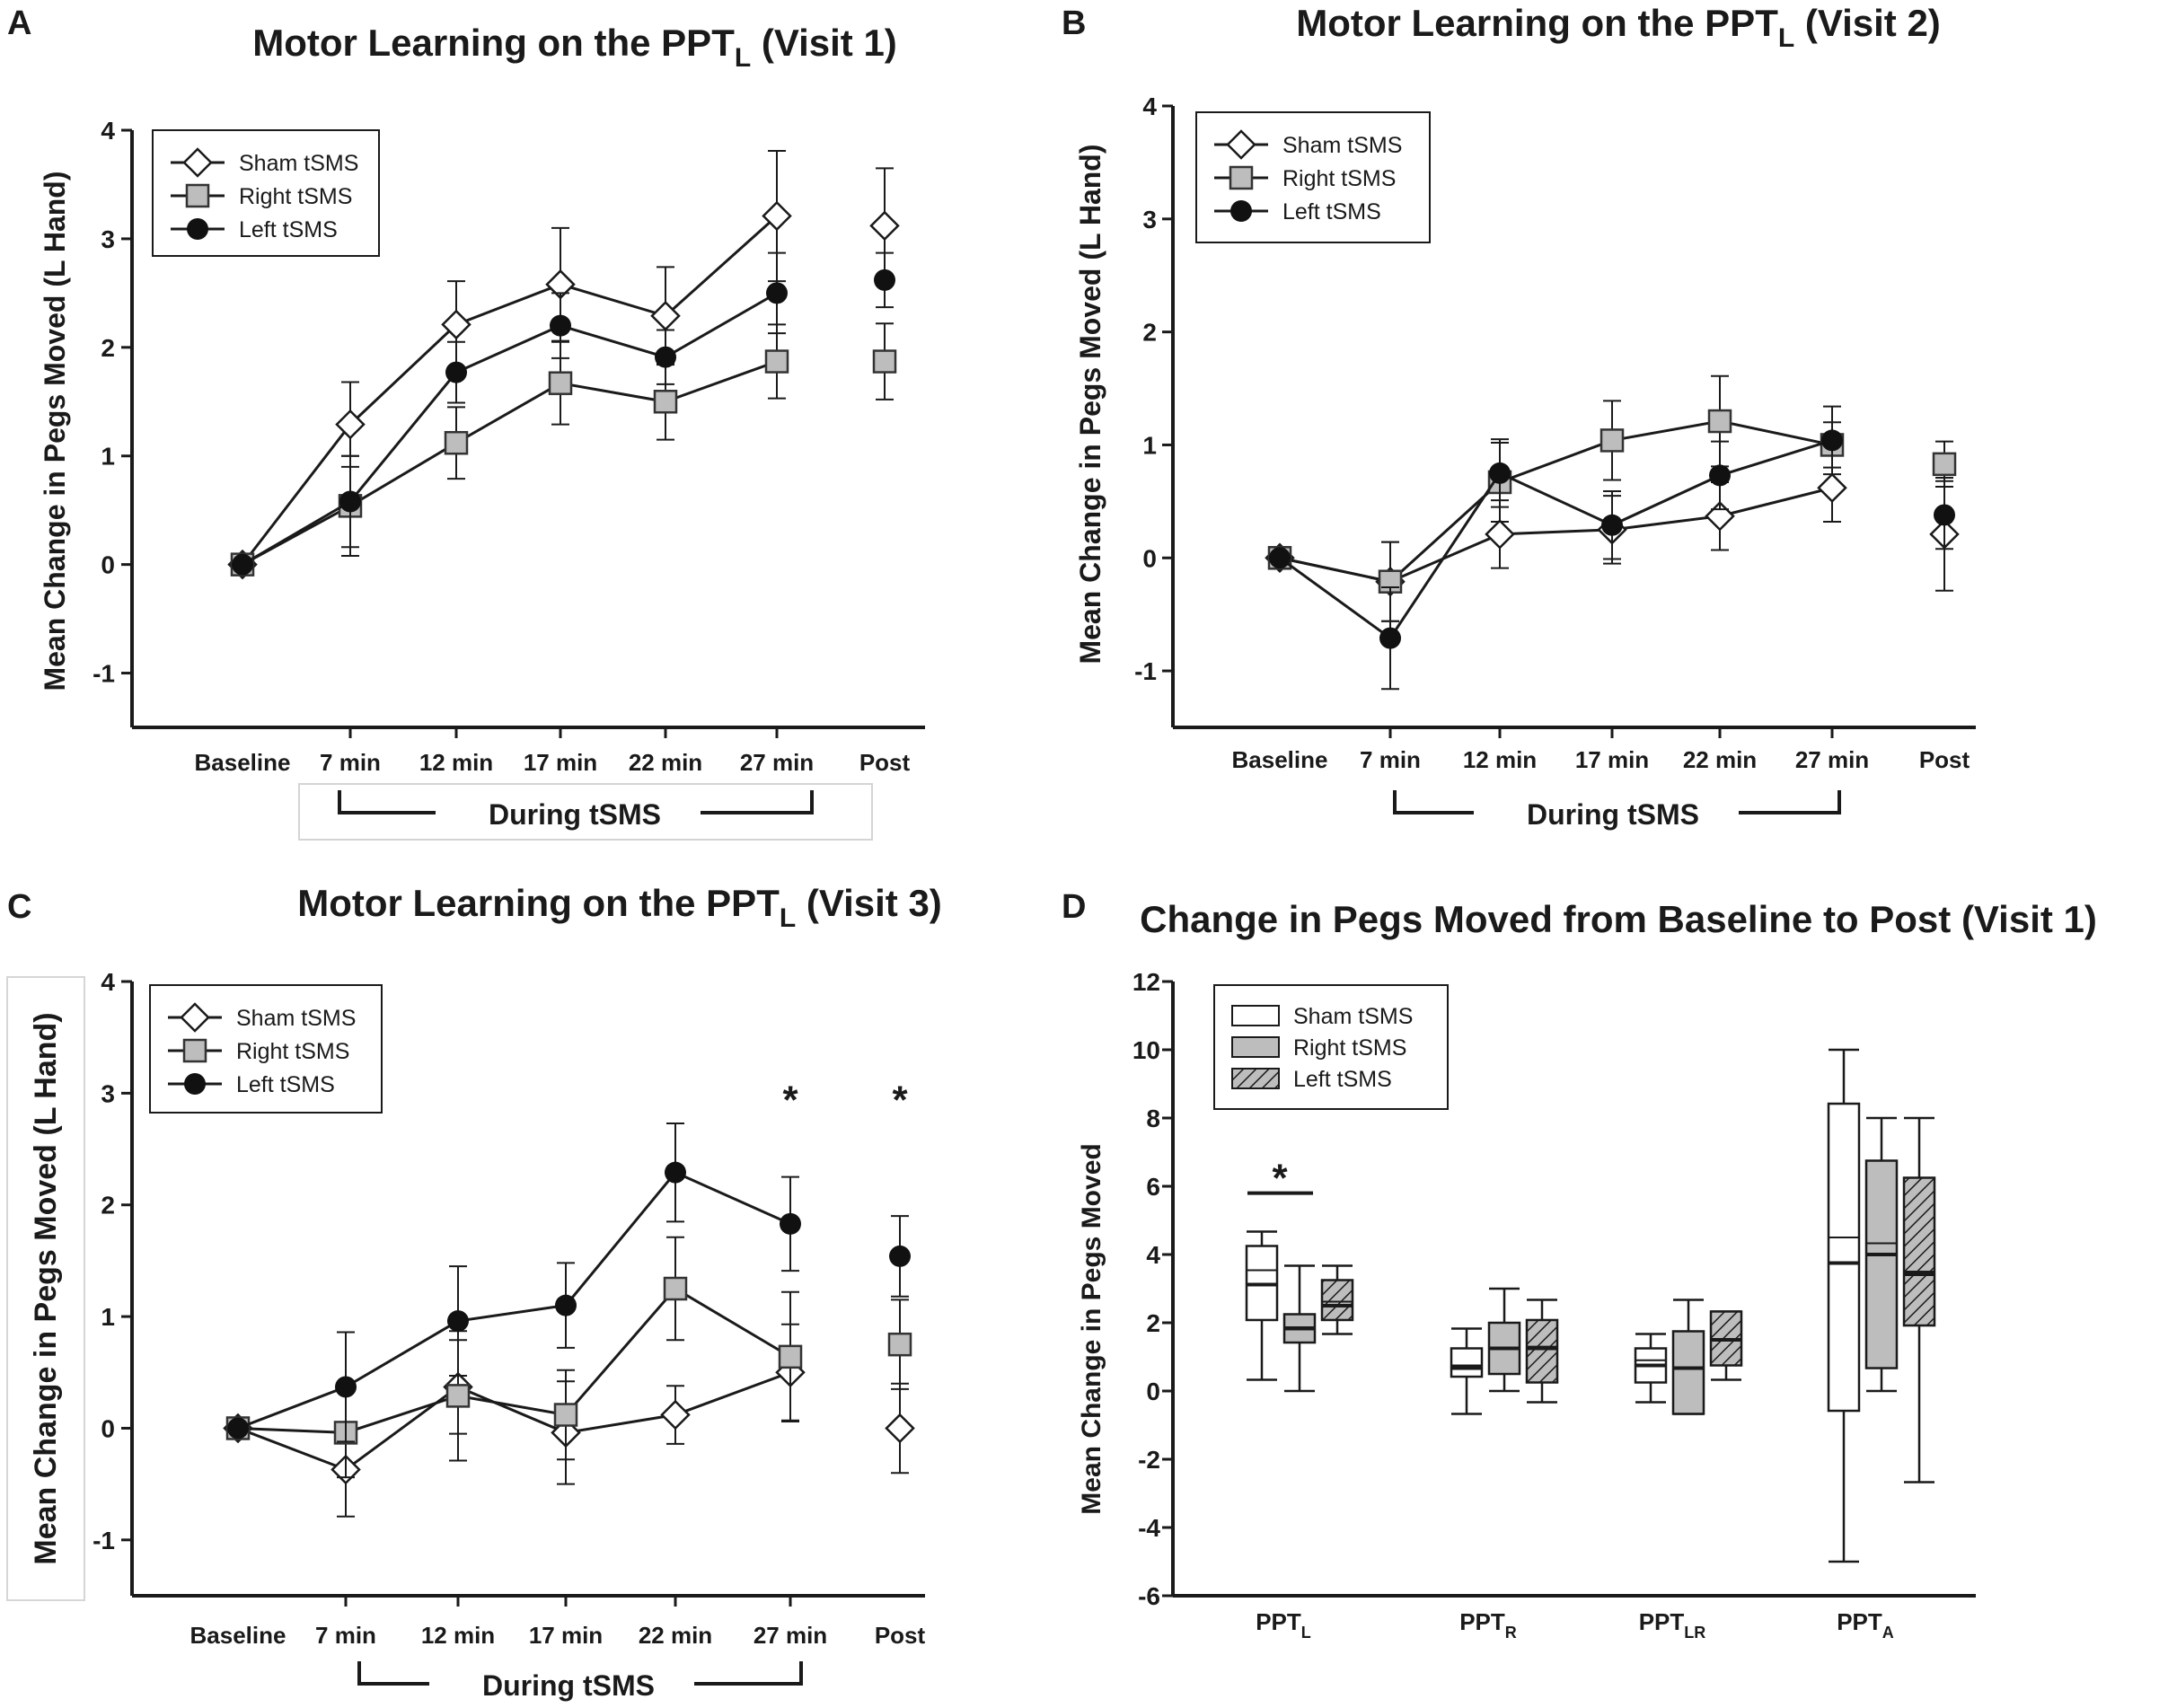  I want to click on y-tick-label: -4, so click(1149, 1528).